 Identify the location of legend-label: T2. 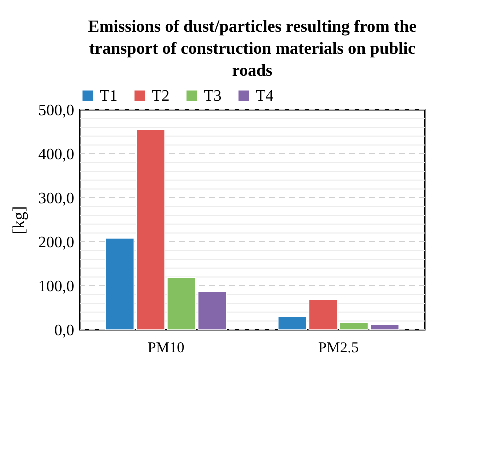
(161, 96).